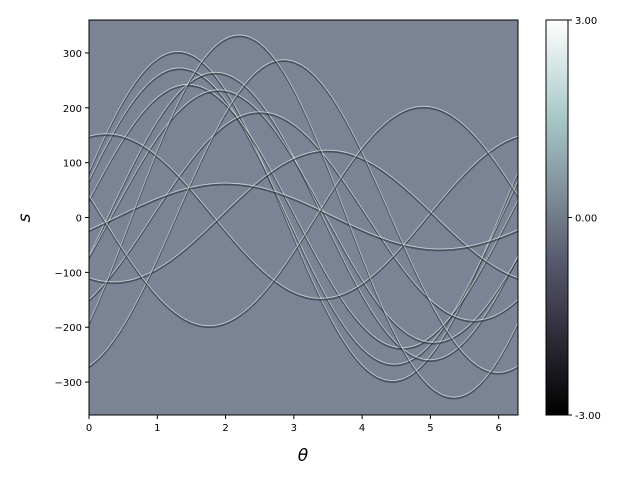  What do you see at coordinates (68, 328) in the screenshot?
I see `y-tick-label: −200` at bounding box center [68, 328].